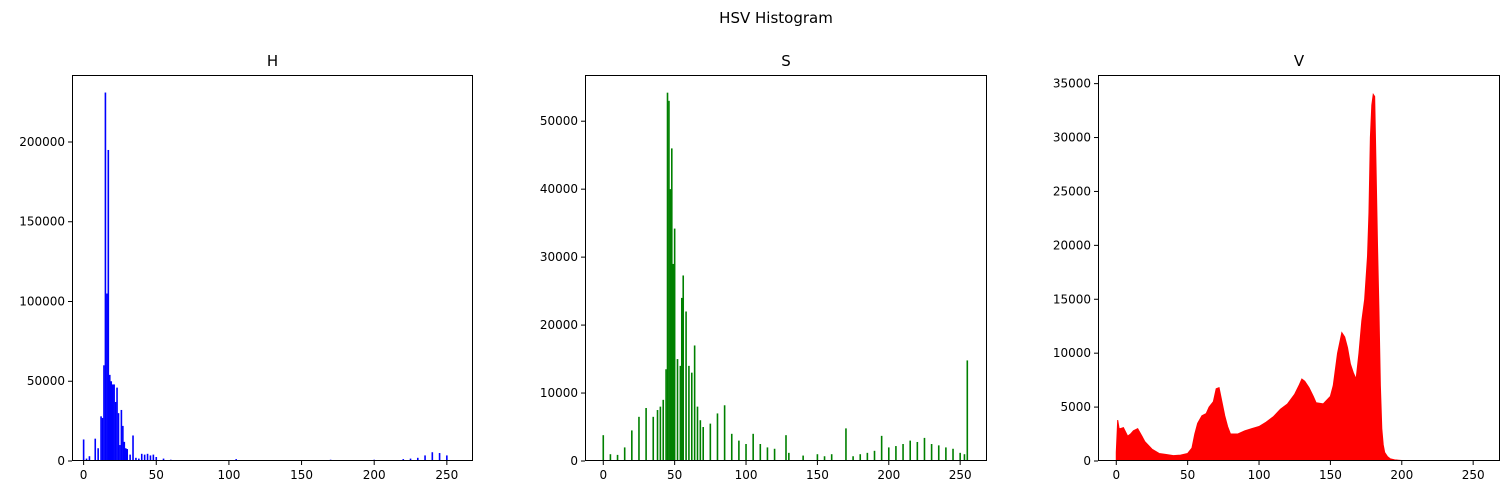 This screenshot has height=495, width=1509. What do you see at coordinates (1075, 407) in the screenshot?
I see `y-tick-label: 5000` at bounding box center [1075, 407].